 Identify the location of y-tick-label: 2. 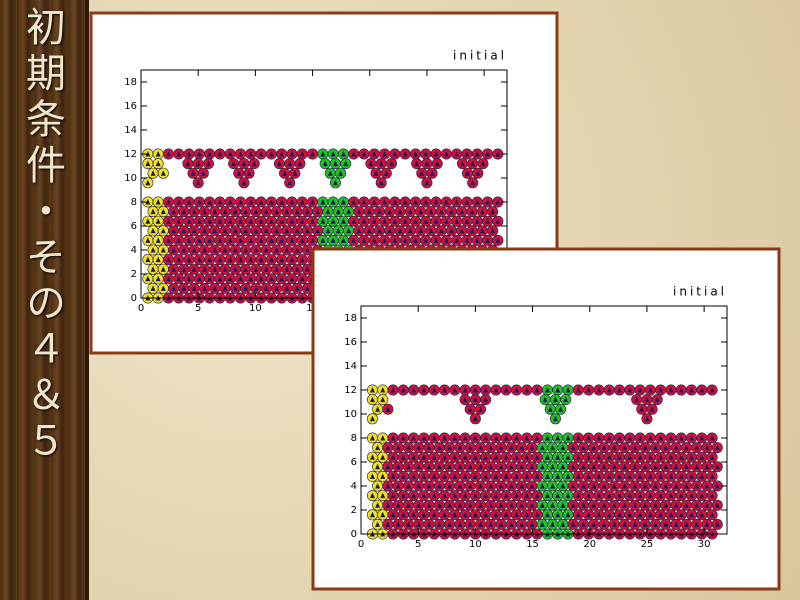
(134, 274).